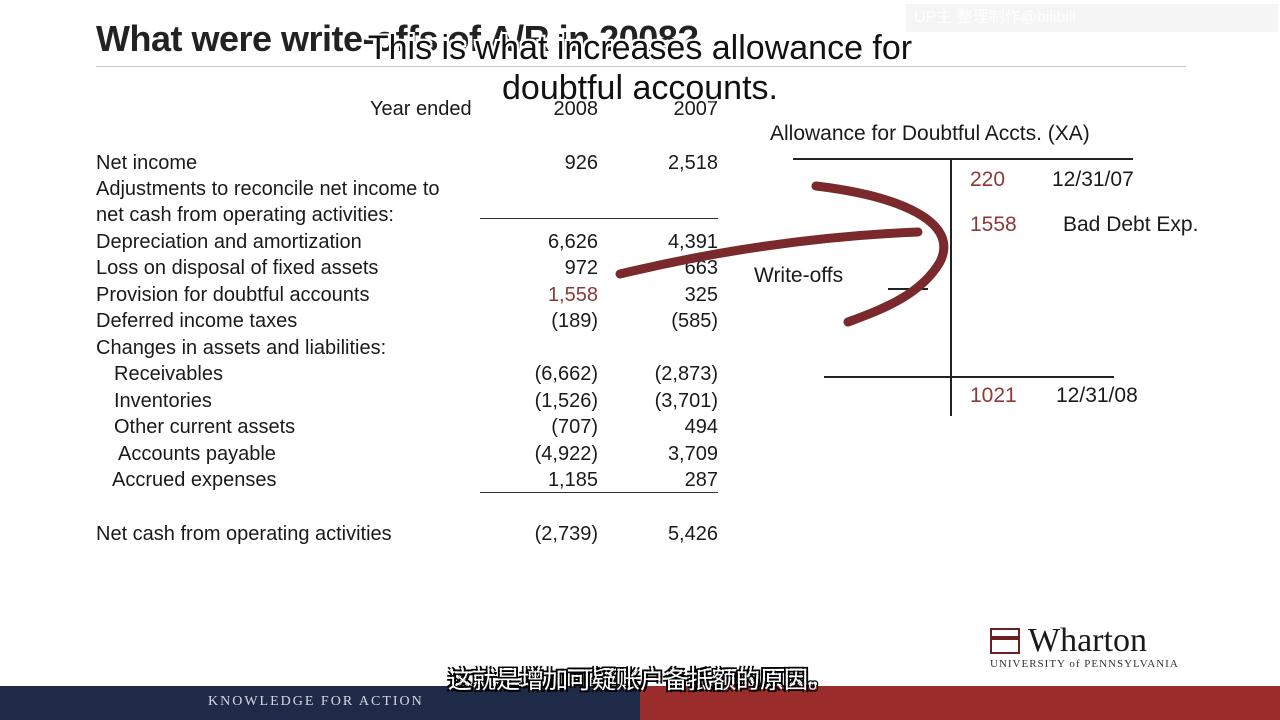 The image size is (1280, 720). Describe the element at coordinates (701, 268) in the screenshot. I see `value-2007: 663` at that location.